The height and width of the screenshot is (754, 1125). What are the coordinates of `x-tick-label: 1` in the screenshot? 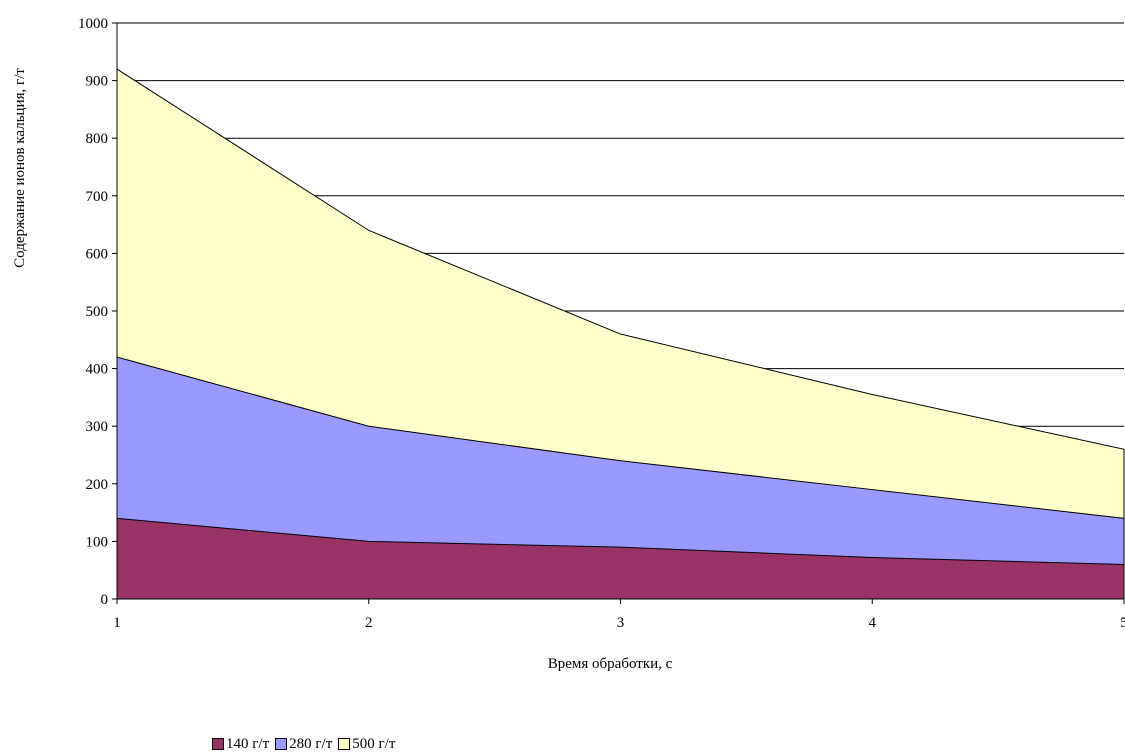 It's located at (117, 623).